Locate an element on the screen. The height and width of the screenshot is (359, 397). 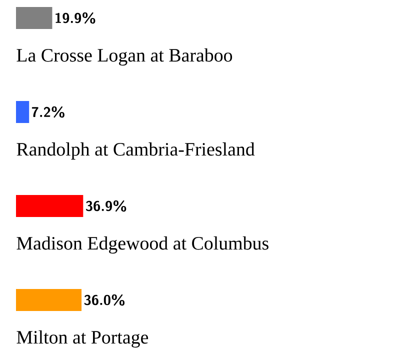
y-tick-label: La Crosse Logan at Baraboo is located at coordinates (124, 57).